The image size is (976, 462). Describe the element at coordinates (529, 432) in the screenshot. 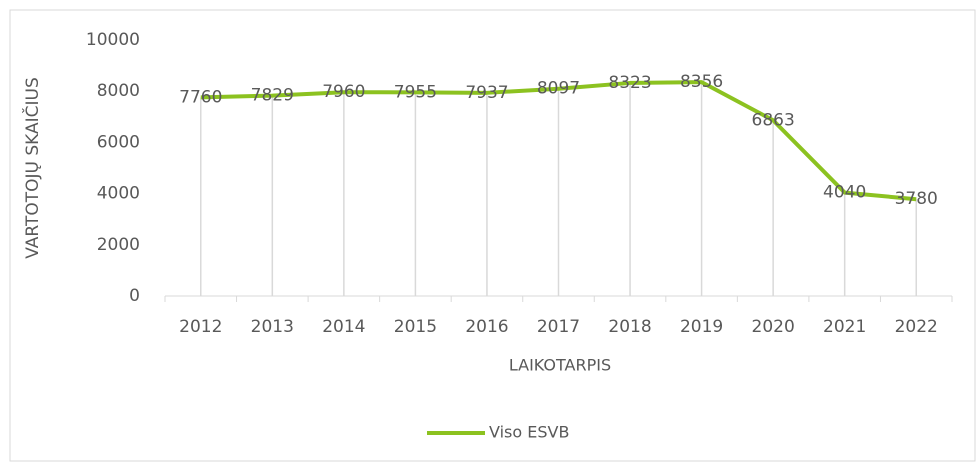

I see `legend-label: Viso ESVB` at that location.